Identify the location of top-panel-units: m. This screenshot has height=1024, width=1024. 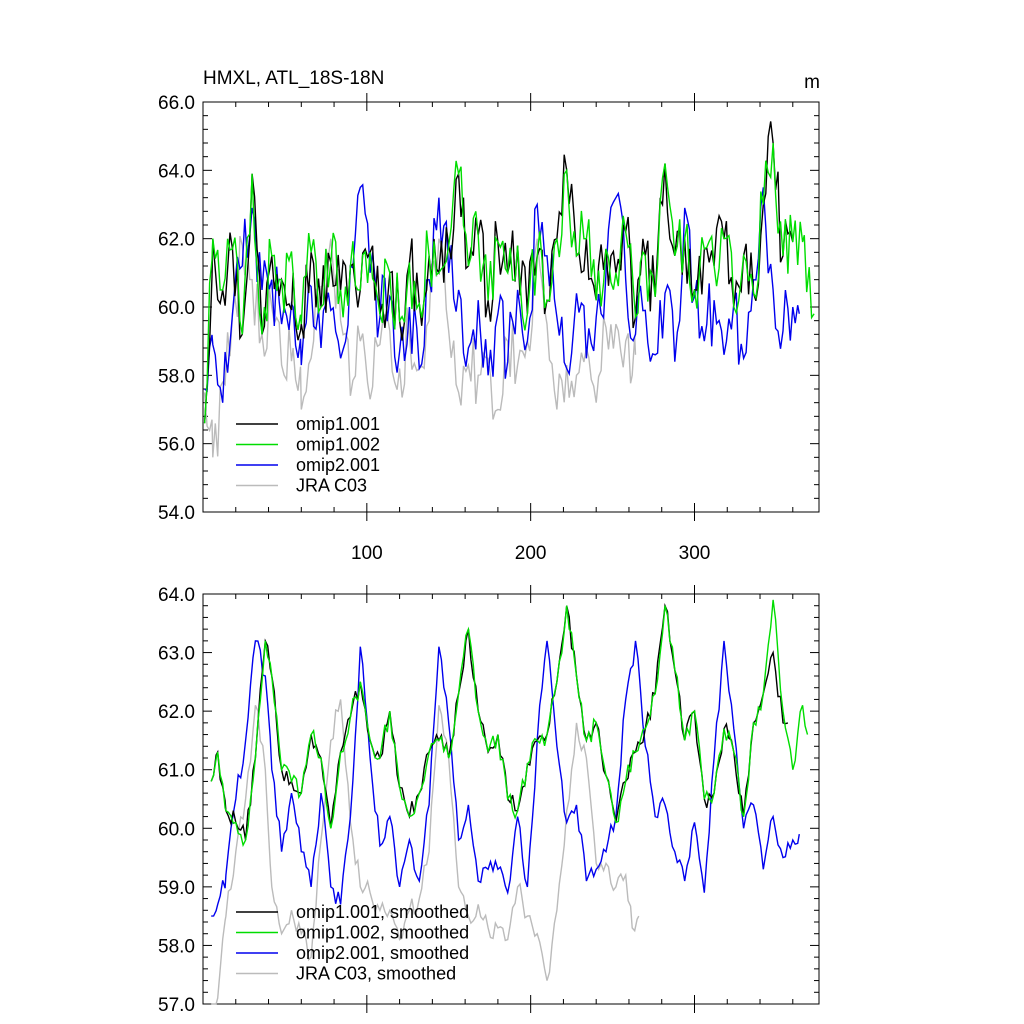
(812, 82).